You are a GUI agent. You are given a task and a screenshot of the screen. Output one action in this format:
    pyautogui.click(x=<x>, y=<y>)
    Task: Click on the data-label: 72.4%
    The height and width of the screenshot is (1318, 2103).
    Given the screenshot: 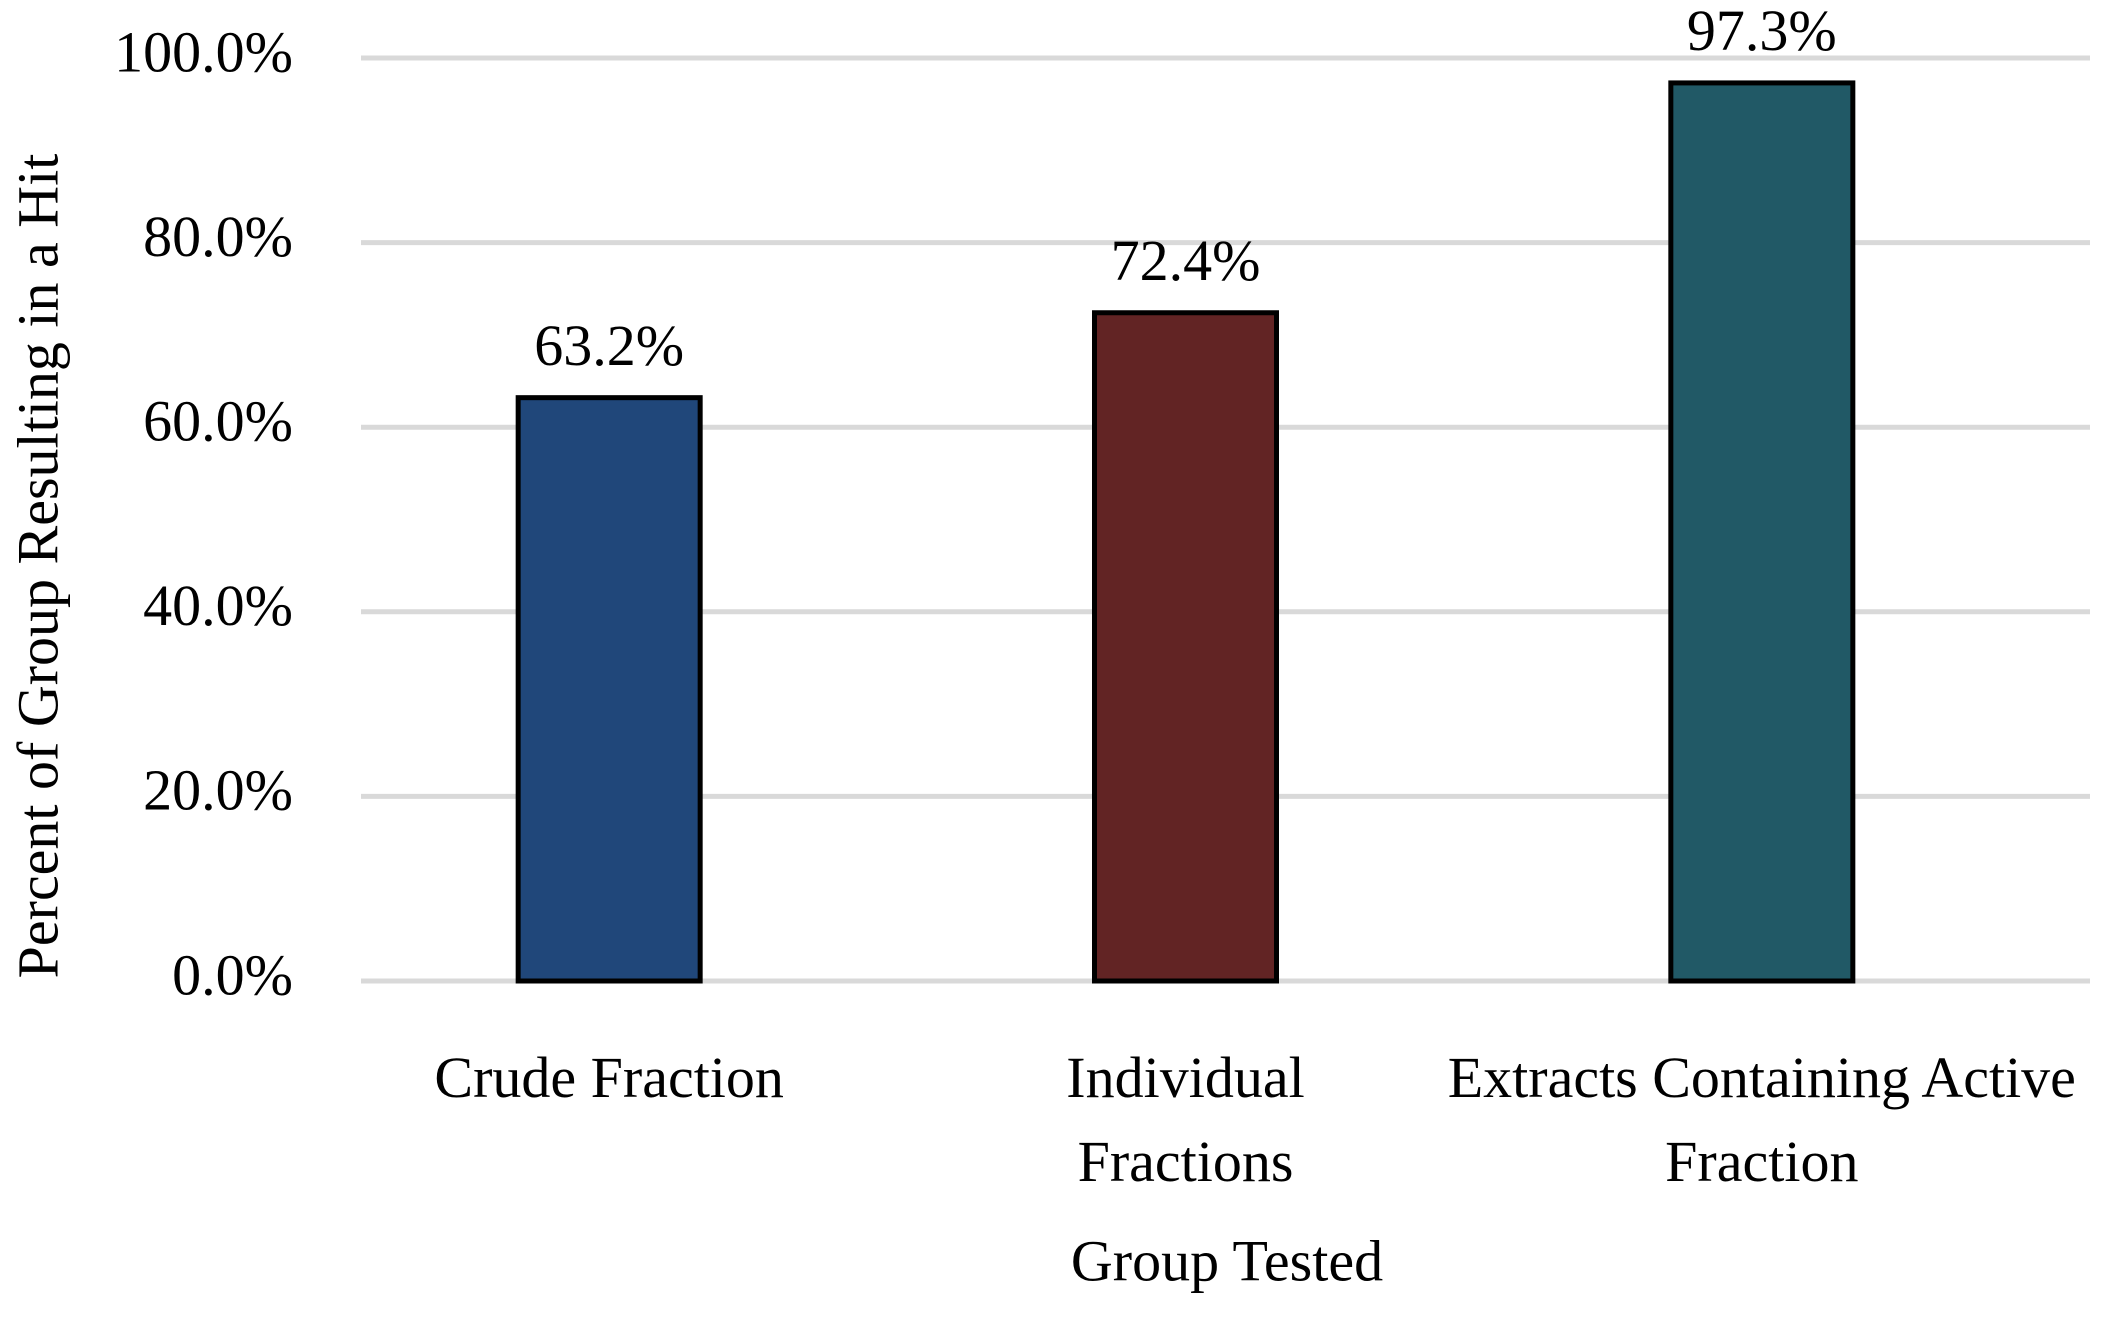 What is the action you would take?
    pyautogui.click(x=1186, y=260)
    